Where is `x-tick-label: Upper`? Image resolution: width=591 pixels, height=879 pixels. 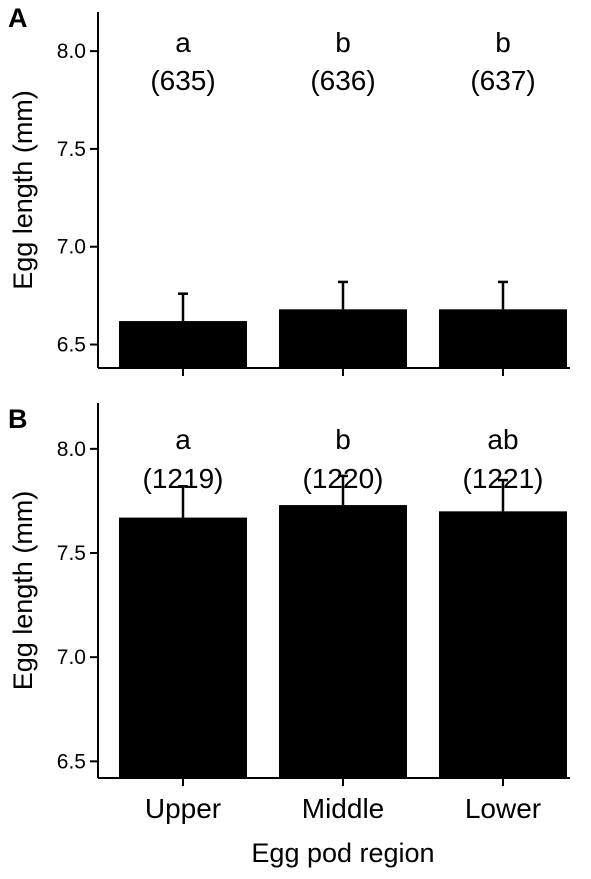
x-tick-label: Upper is located at coordinates (183, 808).